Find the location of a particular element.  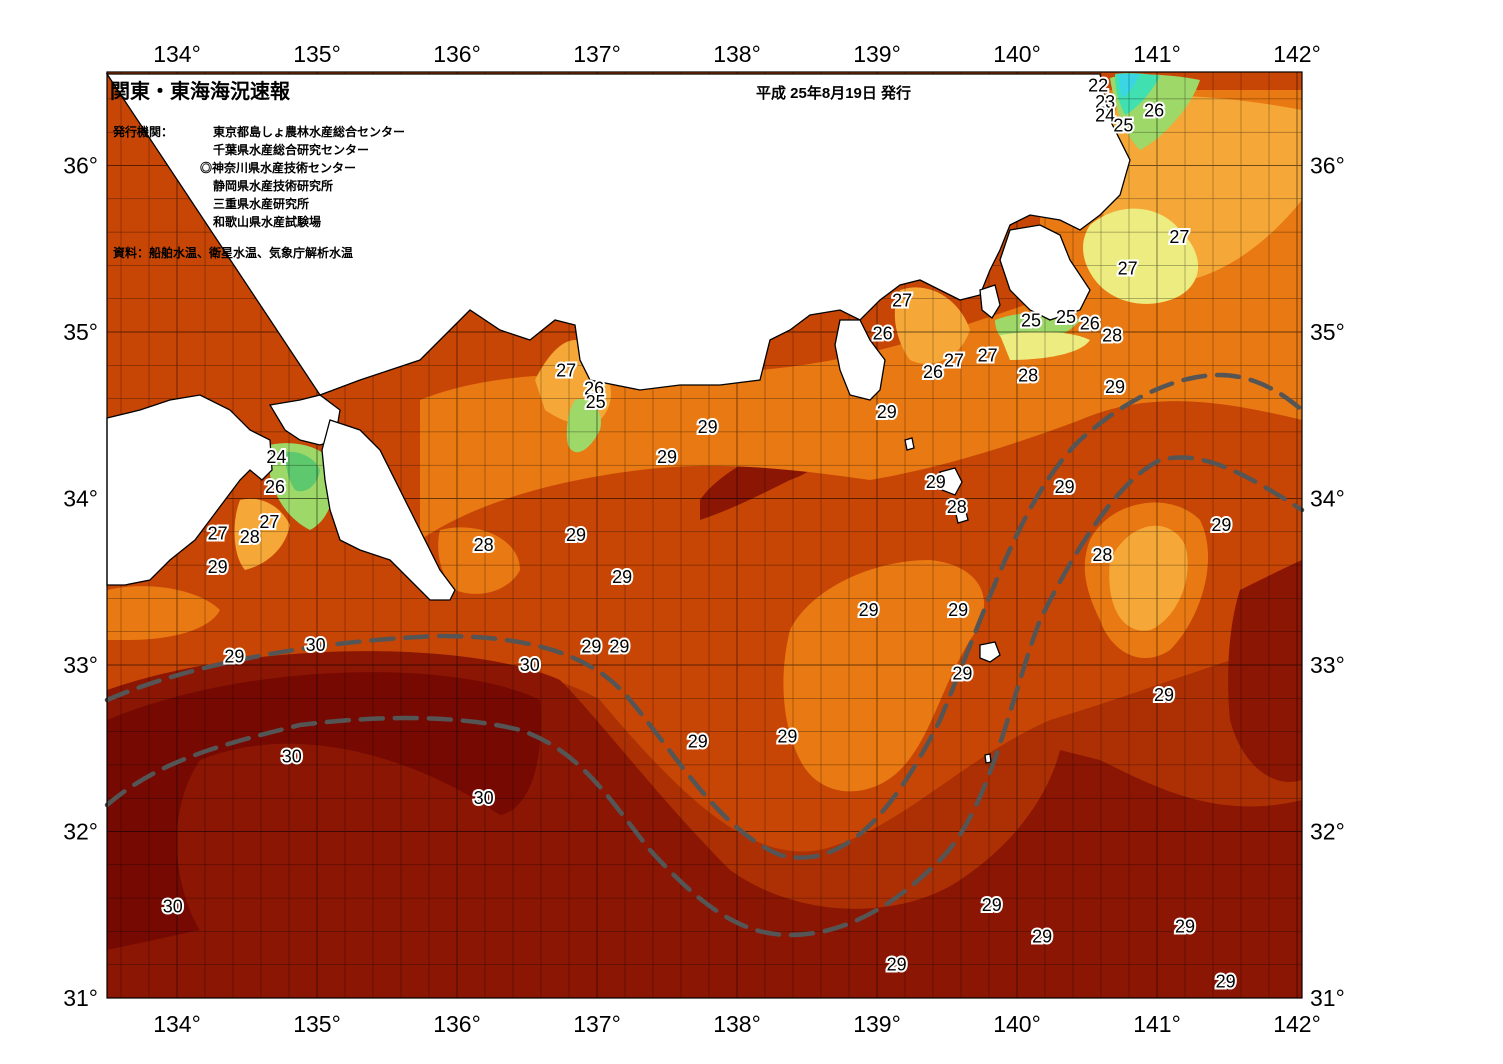

latitude-labels-right: 36° 35° 34° 33° 32° 31° is located at coordinates (1327, 582).